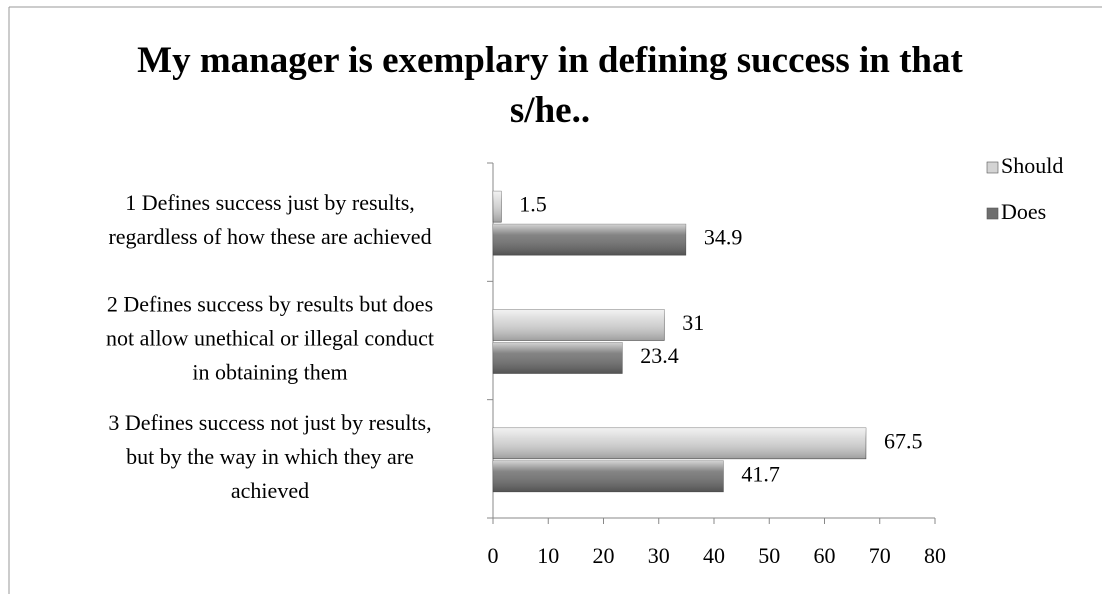 The image size is (1102, 594). What do you see at coordinates (1032, 165) in the screenshot?
I see `legend-label: Should` at bounding box center [1032, 165].